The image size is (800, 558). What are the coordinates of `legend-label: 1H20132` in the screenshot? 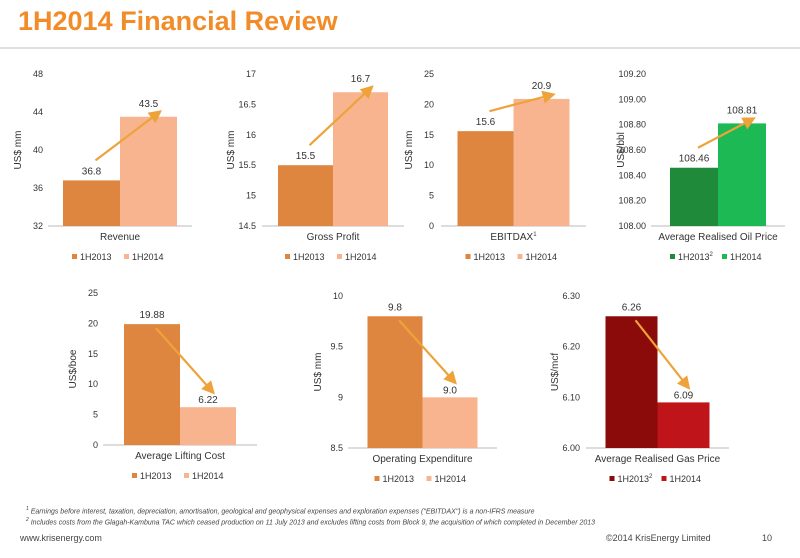 It's located at (636, 479).